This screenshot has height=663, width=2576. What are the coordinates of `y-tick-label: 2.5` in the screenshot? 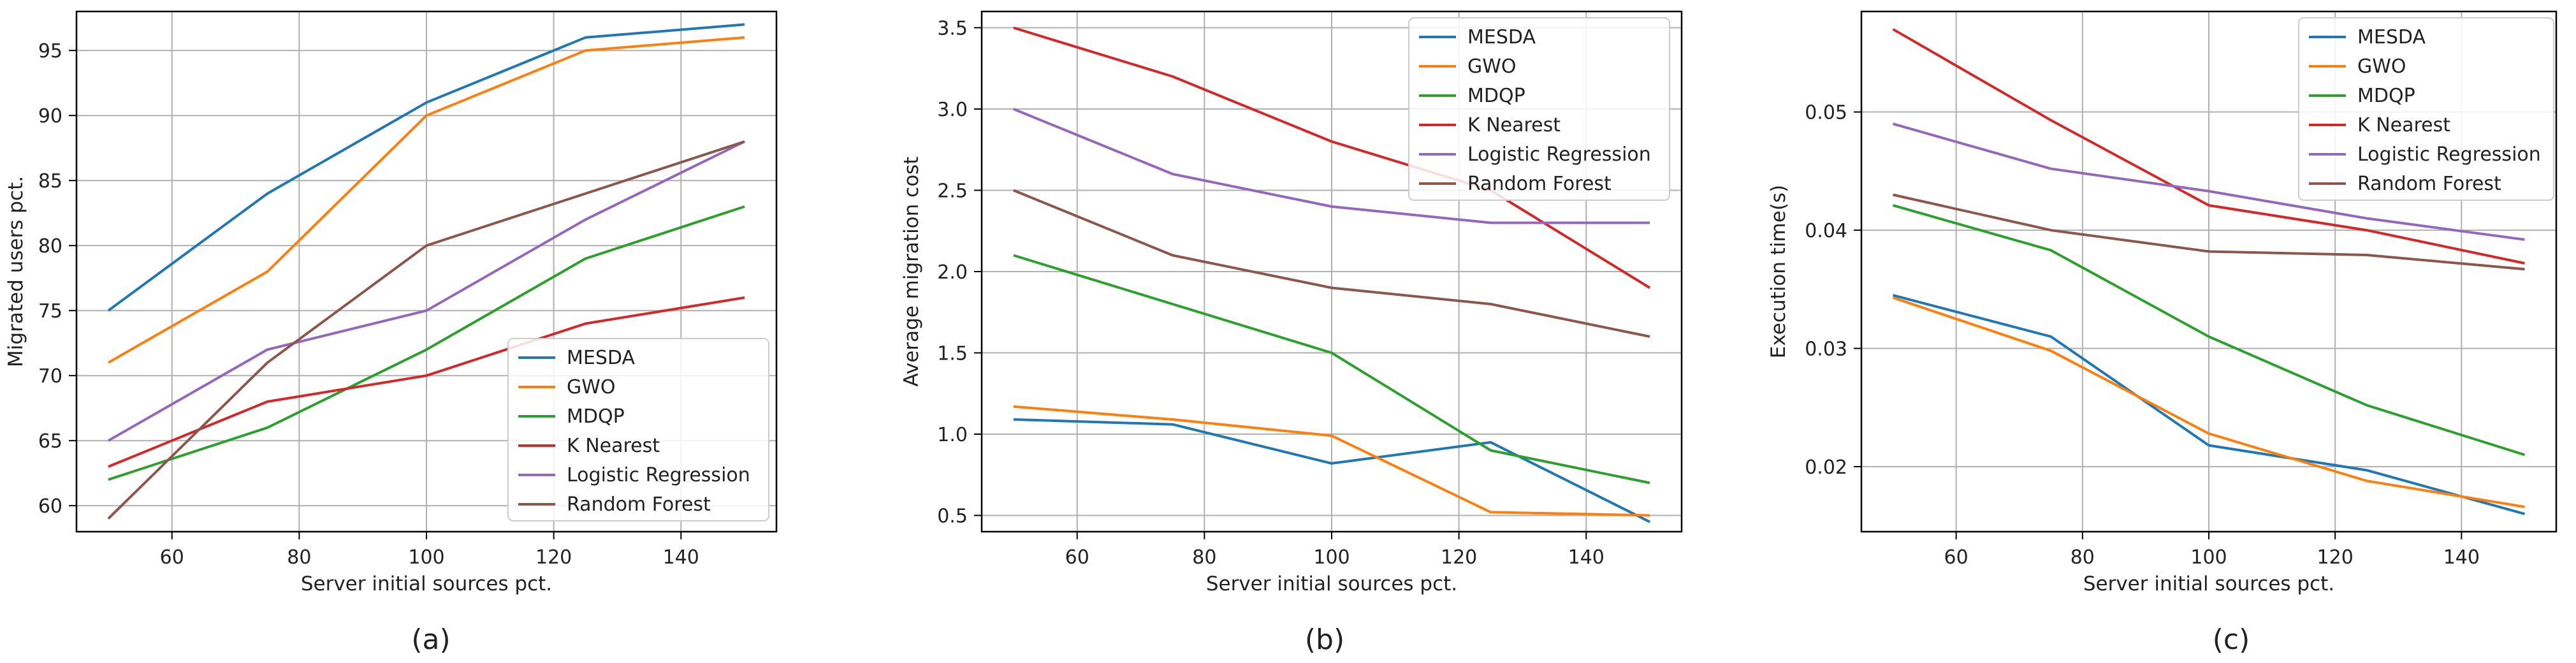 It's located at (952, 191).